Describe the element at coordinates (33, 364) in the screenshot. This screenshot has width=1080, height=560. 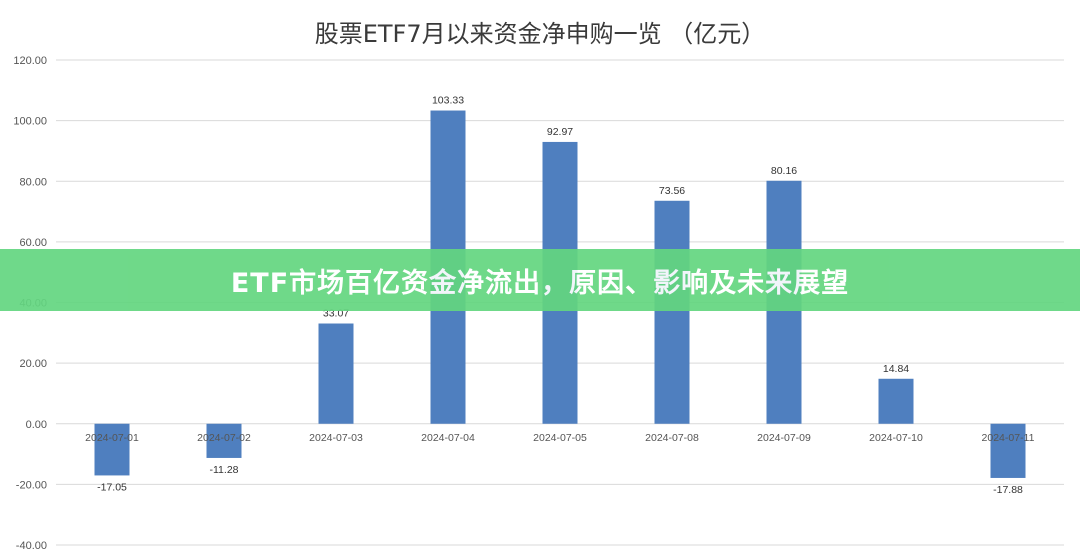
I see `y-tick-label: 20.00` at that location.